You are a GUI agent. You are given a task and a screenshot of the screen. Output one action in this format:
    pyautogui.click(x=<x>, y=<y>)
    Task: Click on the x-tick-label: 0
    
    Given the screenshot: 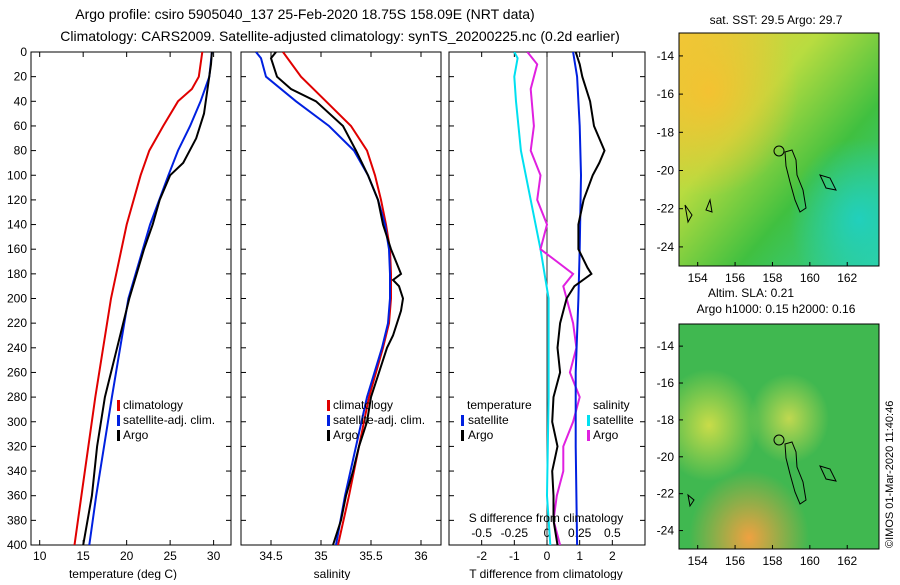 What is the action you would take?
    pyautogui.click(x=547, y=556)
    